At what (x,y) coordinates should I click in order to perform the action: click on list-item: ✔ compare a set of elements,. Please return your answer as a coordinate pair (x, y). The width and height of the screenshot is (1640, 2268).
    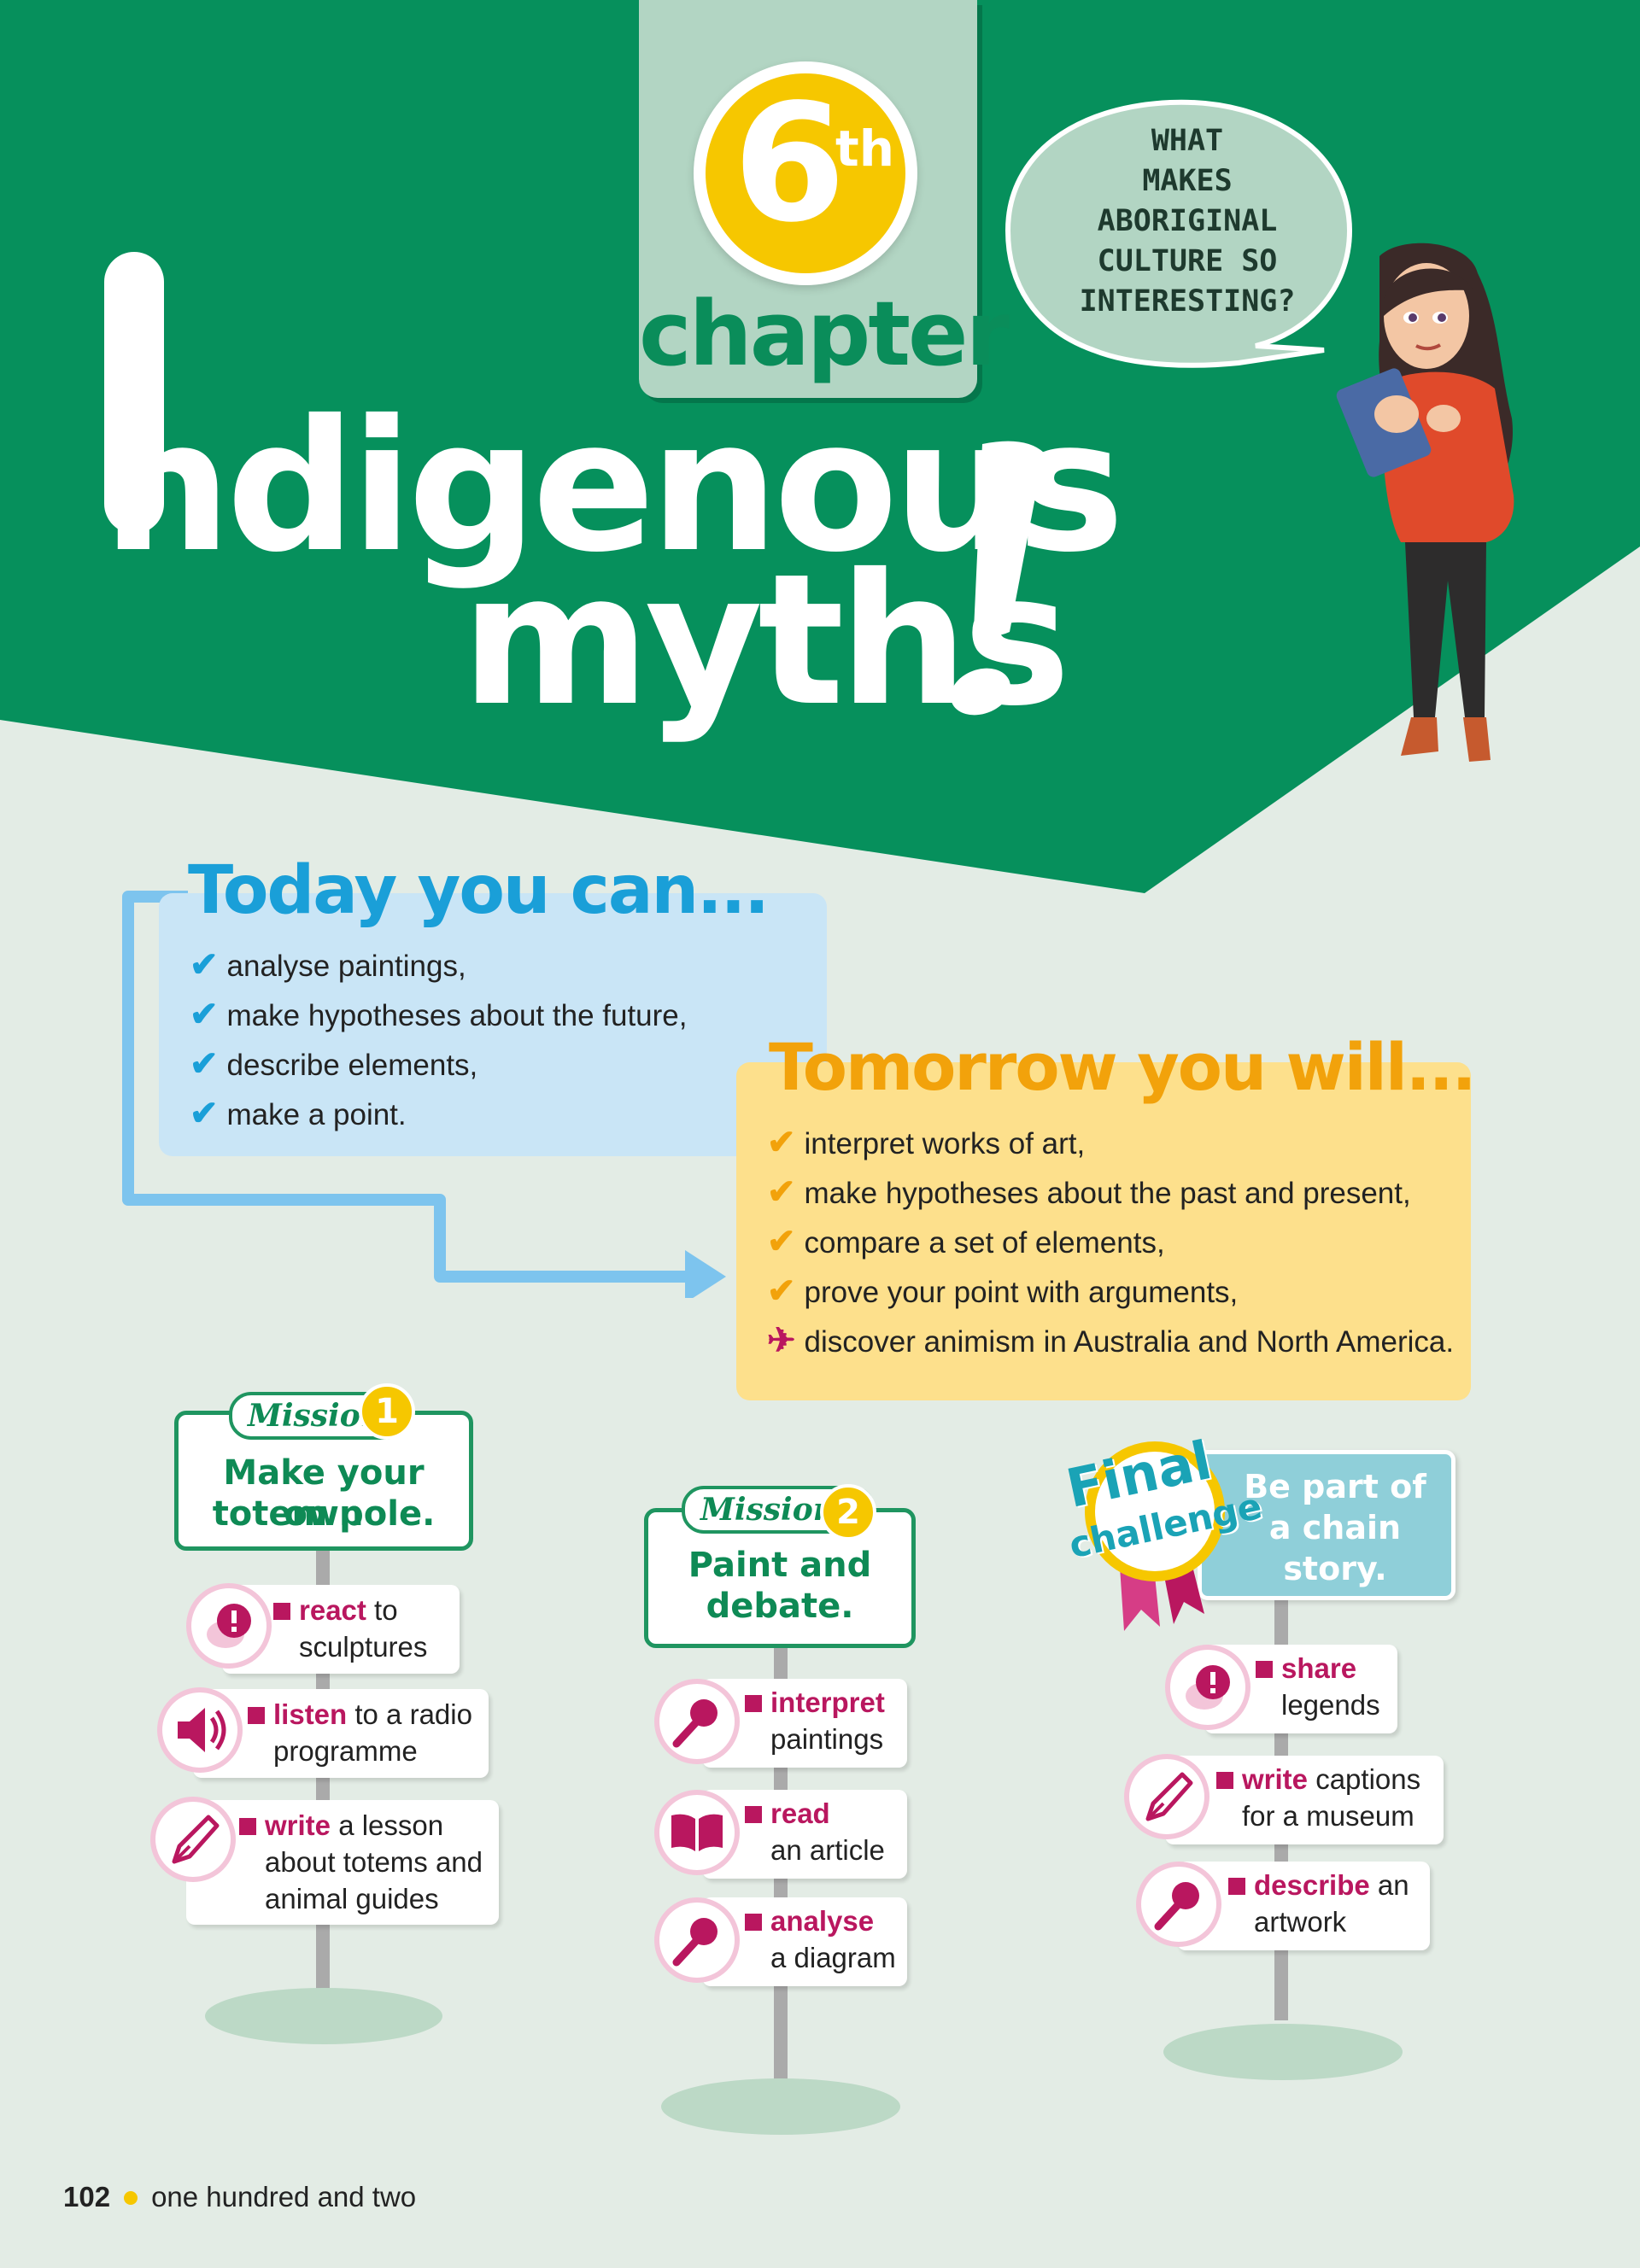
    Looking at the image, I should click on (966, 1241).